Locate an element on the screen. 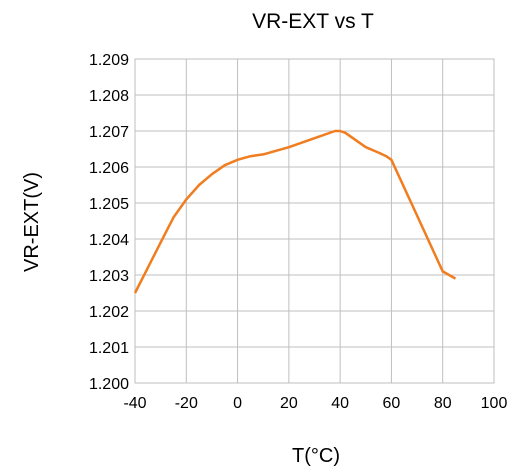 The height and width of the screenshot is (468, 518). x-tick-labels: -40 -20 0 20 40 60 80 100 is located at coordinates (315, 403).